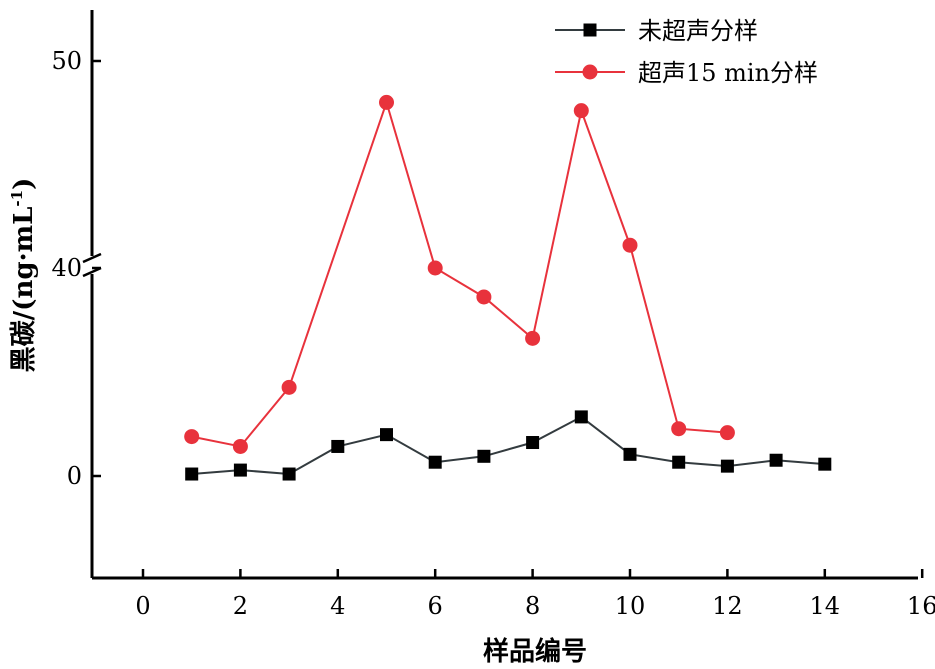 Image resolution: width=935 pixels, height=669 pixels. I want to click on x-tick-label: 8, so click(532, 606).